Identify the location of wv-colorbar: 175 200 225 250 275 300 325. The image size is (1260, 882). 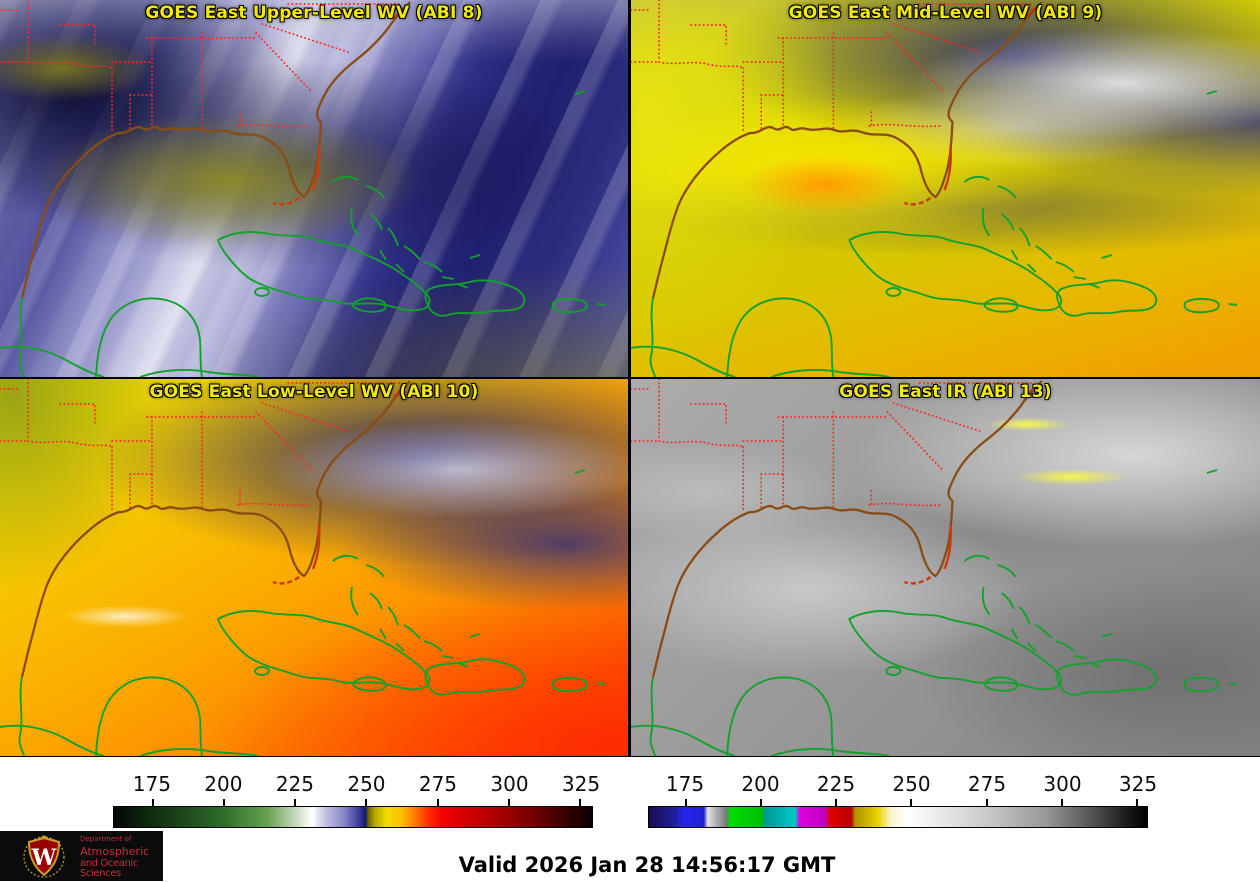
(356, 800).